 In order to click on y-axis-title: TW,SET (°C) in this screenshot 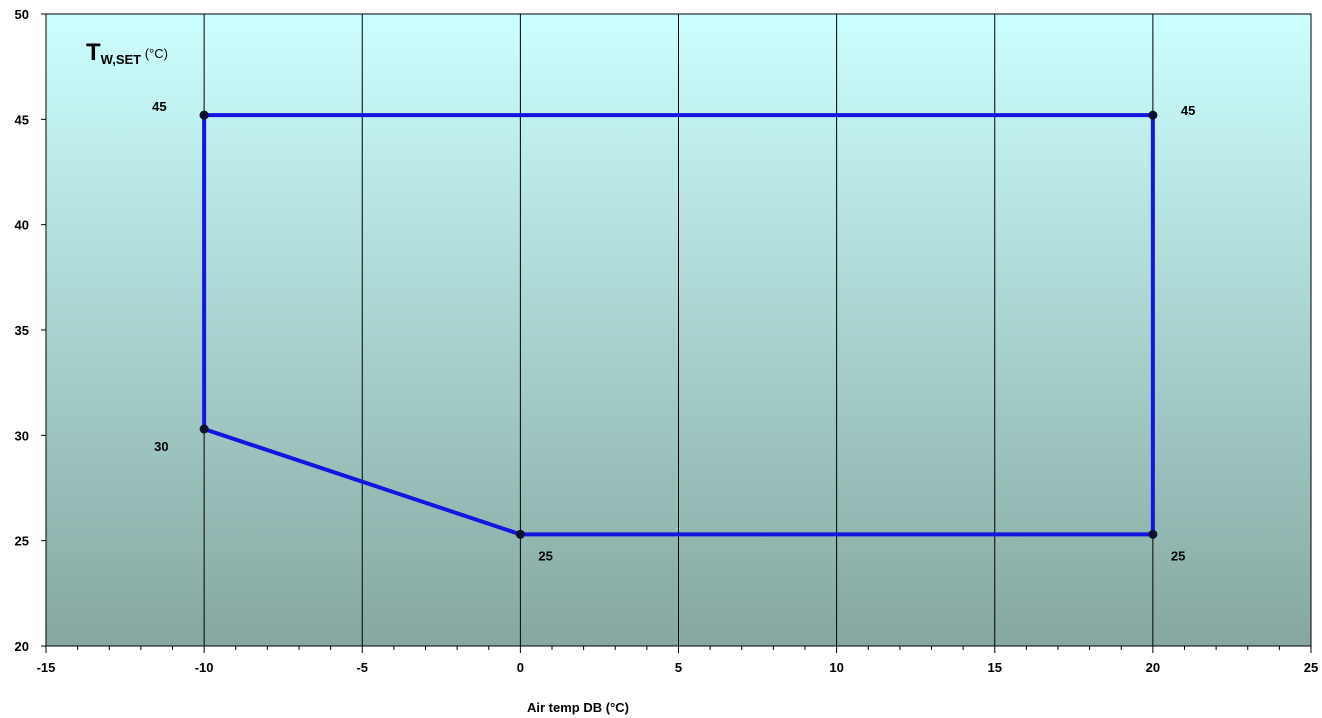, I will do `click(127, 53)`.